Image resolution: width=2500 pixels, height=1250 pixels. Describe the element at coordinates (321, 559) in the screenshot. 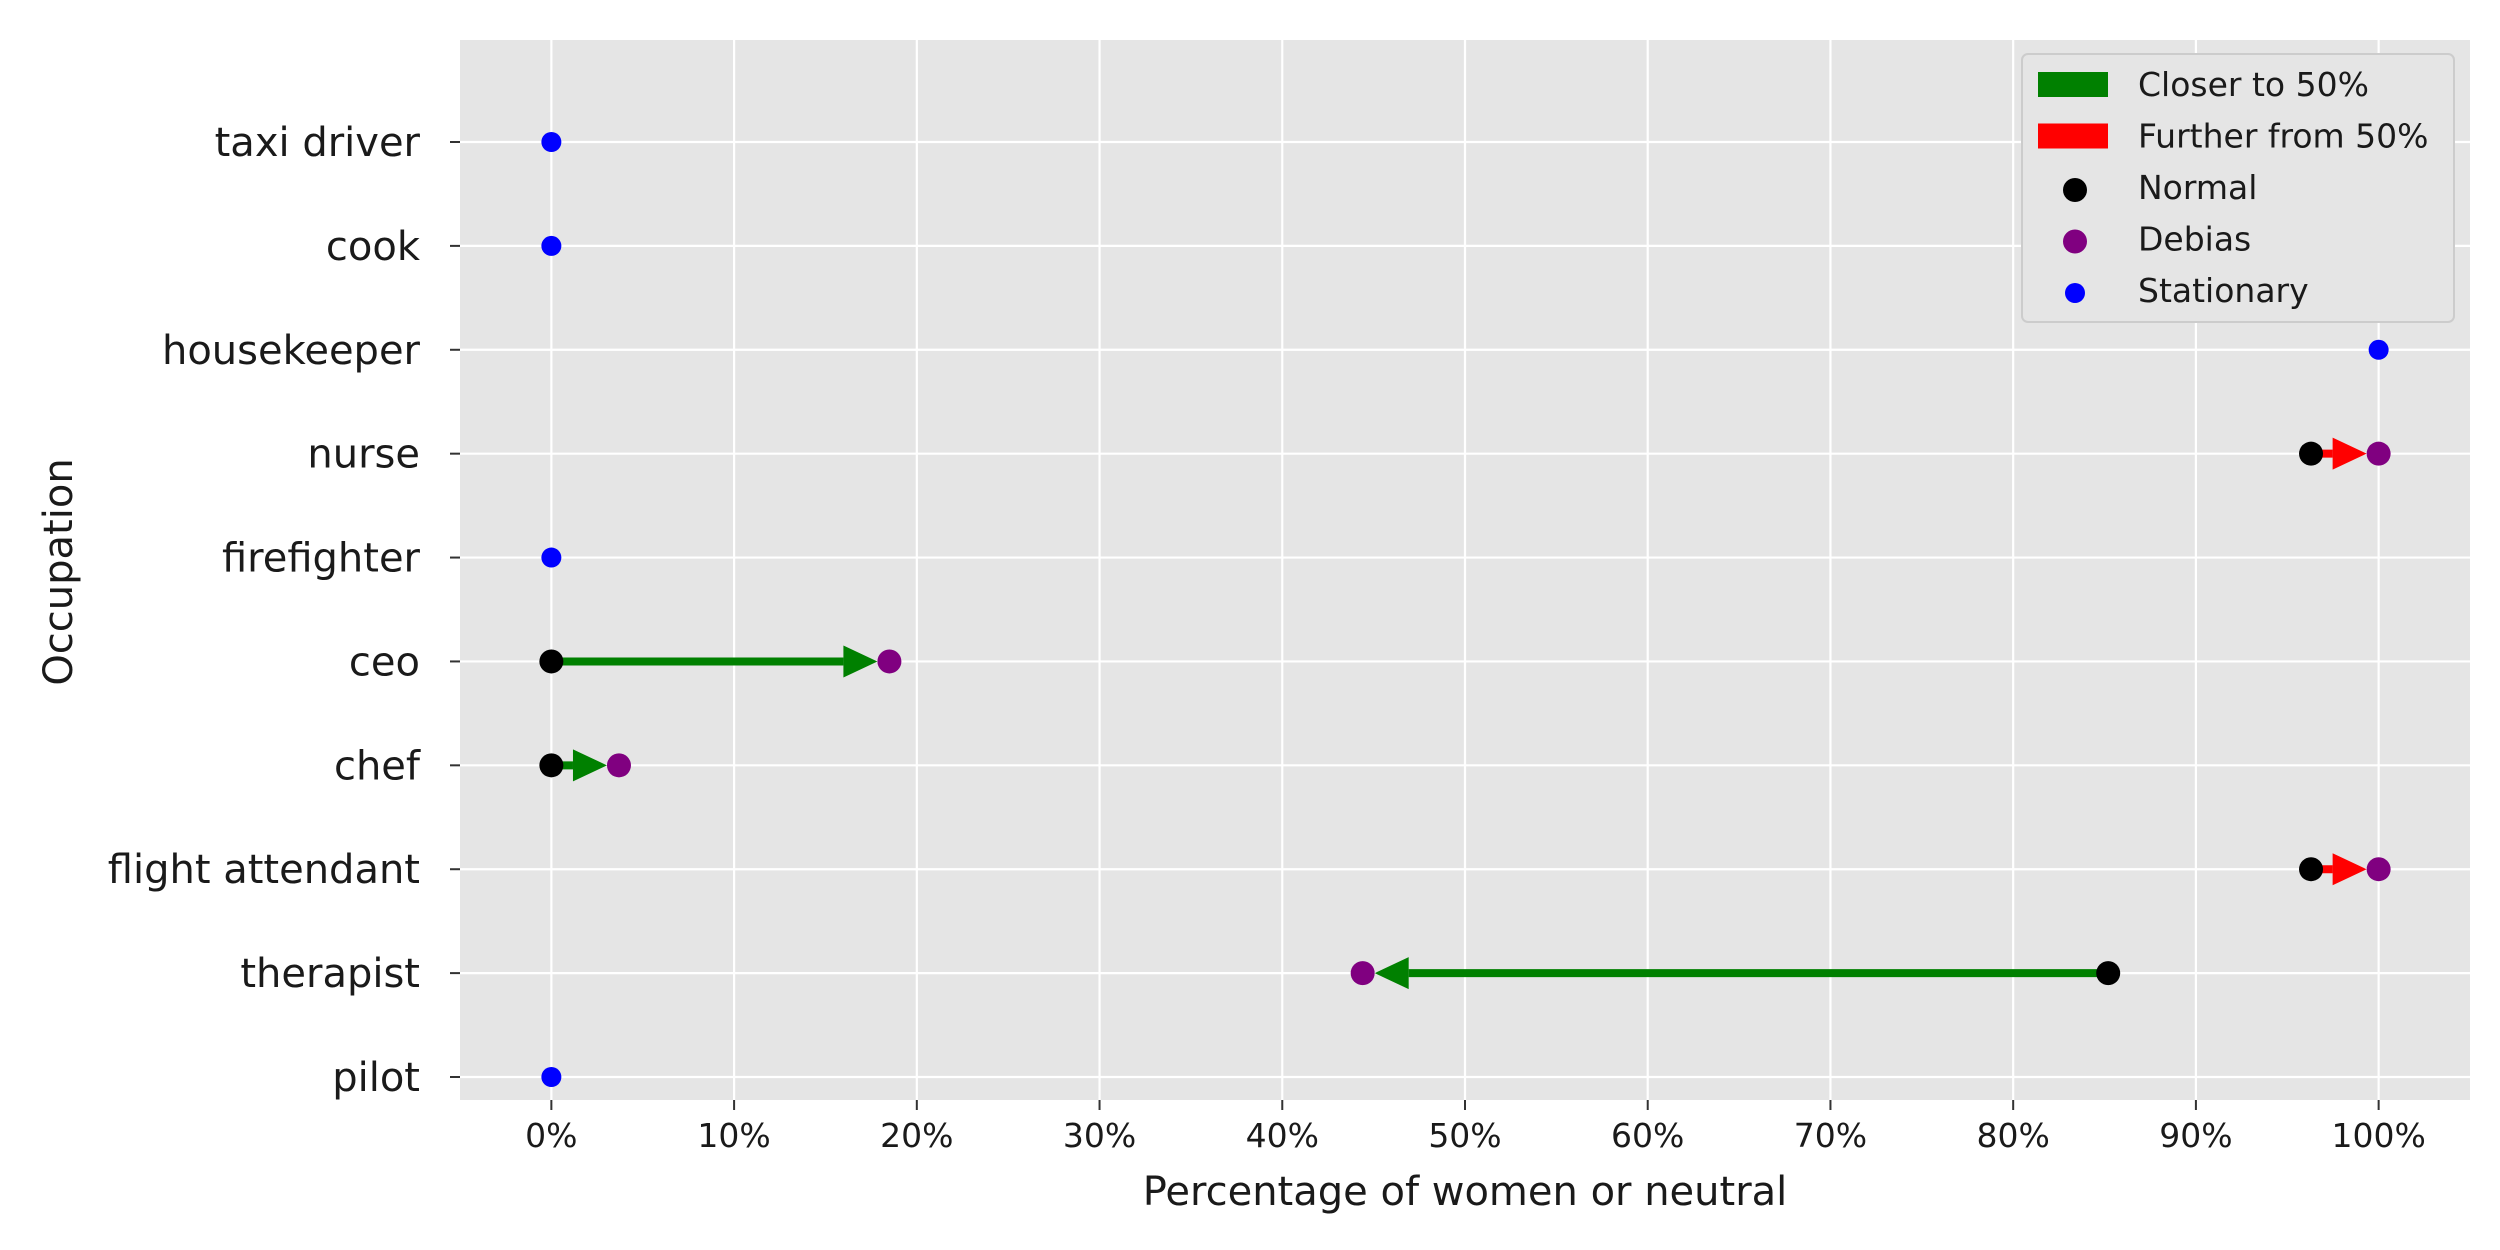

I see `y-tick-label: firefighter` at that location.